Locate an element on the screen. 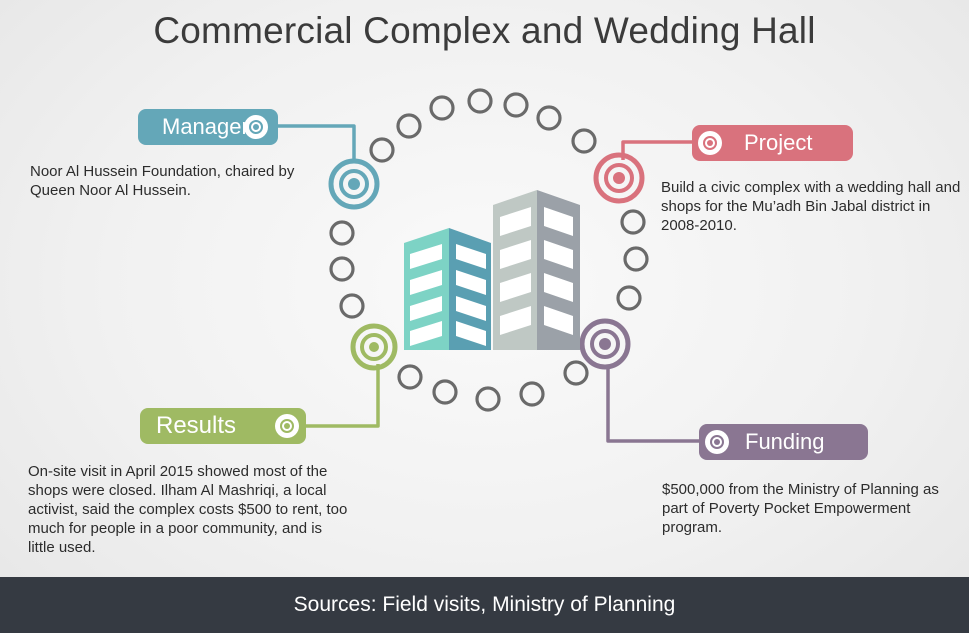  project-label-text: Project is located at coordinates (778, 142).